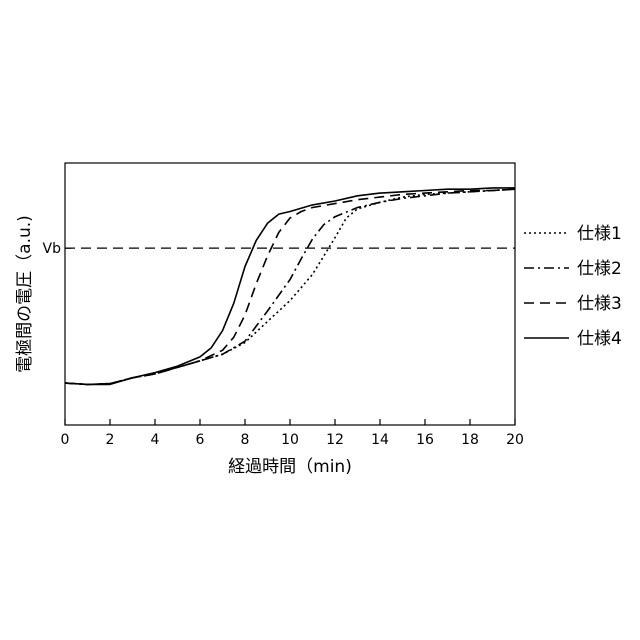  What do you see at coordinates (599, 269) in the screenshot?
I see `legend-label-2: 仕様2` at bounding box center [599, 269].